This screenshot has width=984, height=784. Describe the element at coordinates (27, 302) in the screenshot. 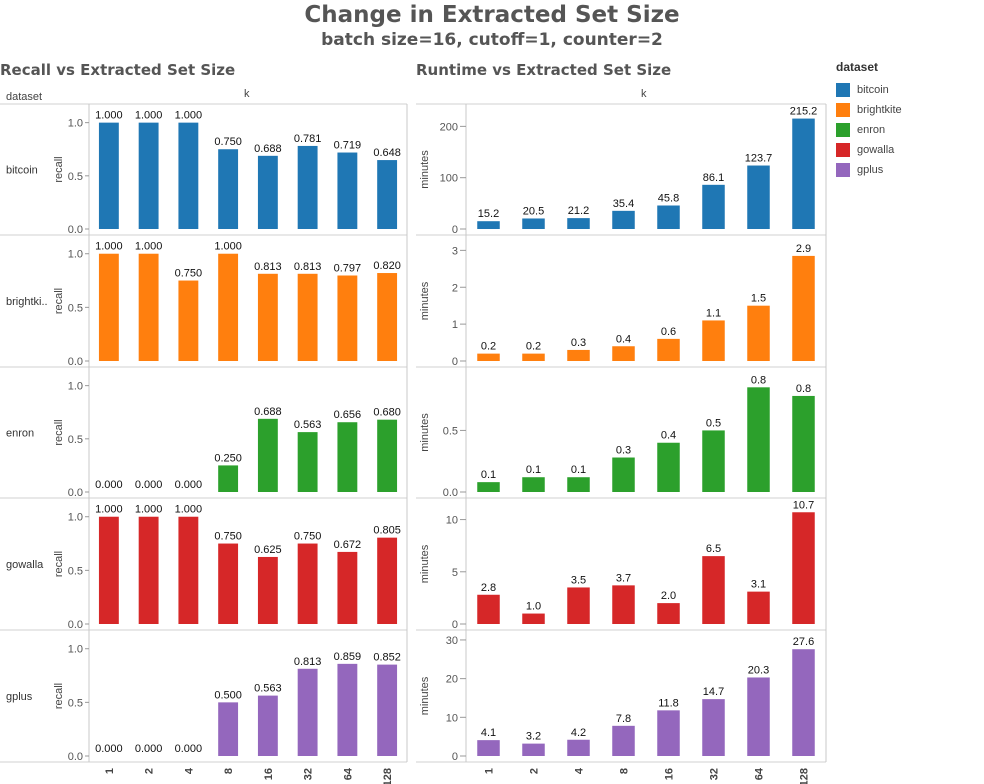

I see `row-label: brightki..` at that location.